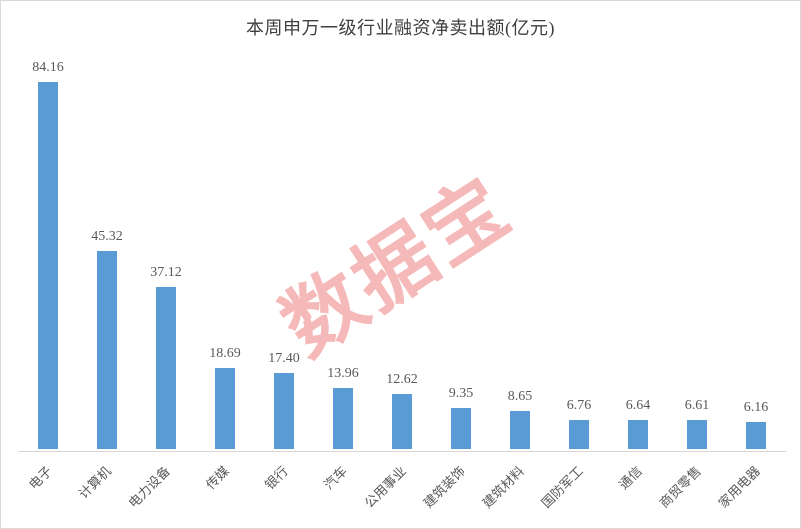 The width and height of the screenshot is (801, 529). I want to click on bar-value-label: 17.40, so click(284, 359).